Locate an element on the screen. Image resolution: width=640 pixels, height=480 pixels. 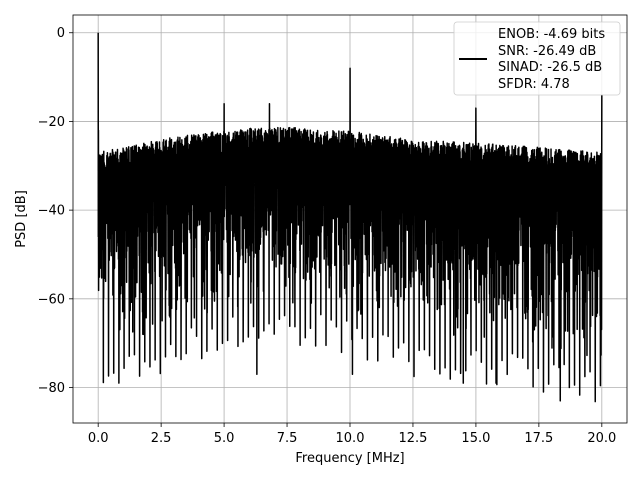
y-axis-ticks: 0 −20 −40 −60 −80 is located at coordinates (55, 211).